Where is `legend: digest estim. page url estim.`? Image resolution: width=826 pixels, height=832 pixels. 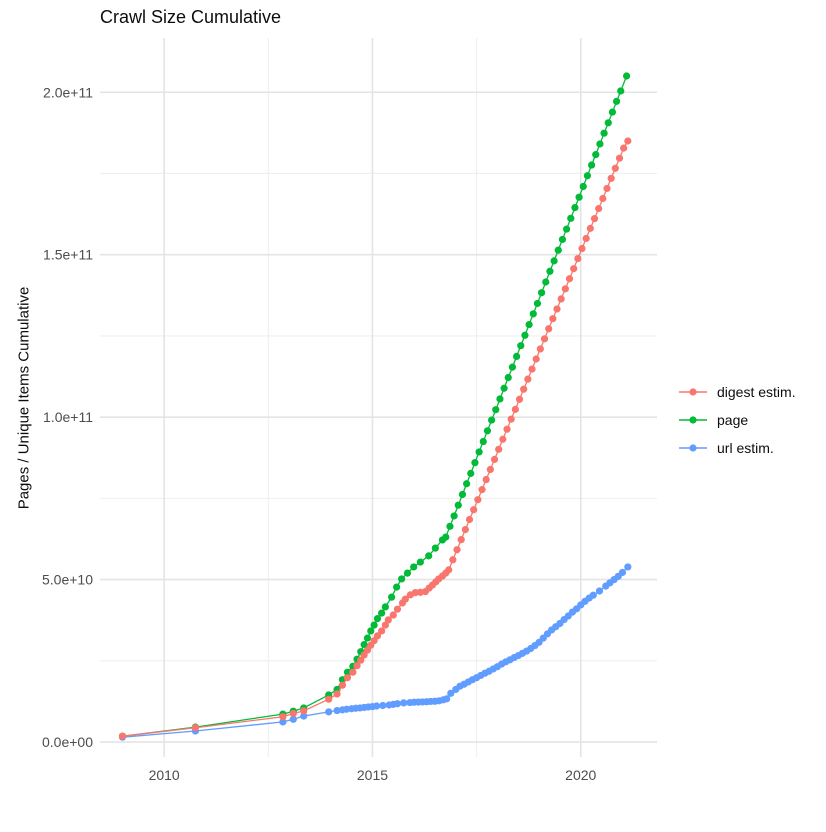
legend: digest estim. page url estim. is located at coordinates (737, 420).